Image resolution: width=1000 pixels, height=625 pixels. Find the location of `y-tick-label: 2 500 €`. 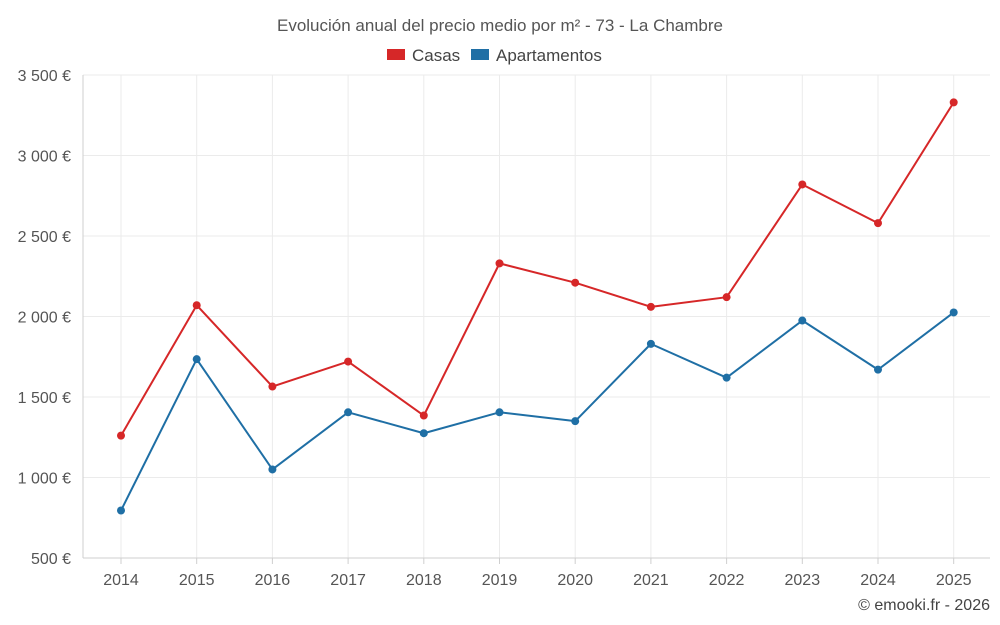

y-tick-label: 2 500 € is located at coordinates (44, 237).